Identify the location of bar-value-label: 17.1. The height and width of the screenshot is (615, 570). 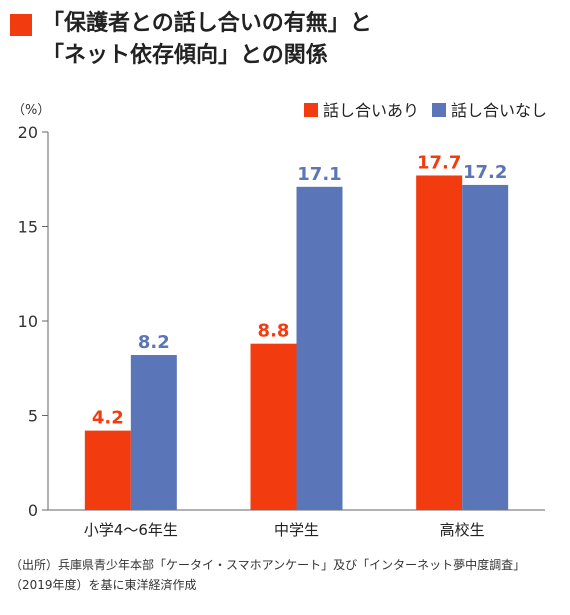
(319, 174).